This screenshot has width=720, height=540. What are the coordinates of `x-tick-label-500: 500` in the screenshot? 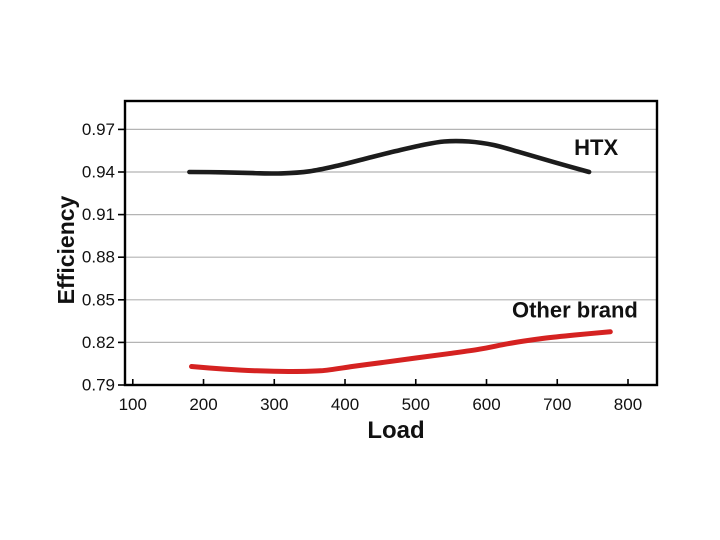 It's located at (416, 404).